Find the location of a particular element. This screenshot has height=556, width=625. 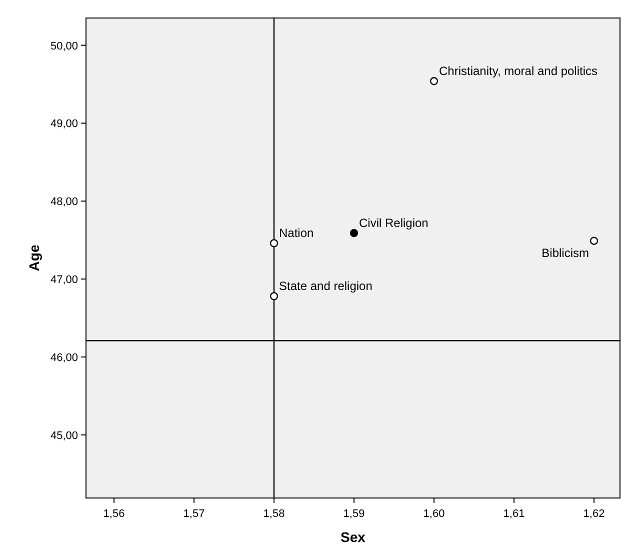

x-tick-label: 1,58 is located at coordinates (274, 514).